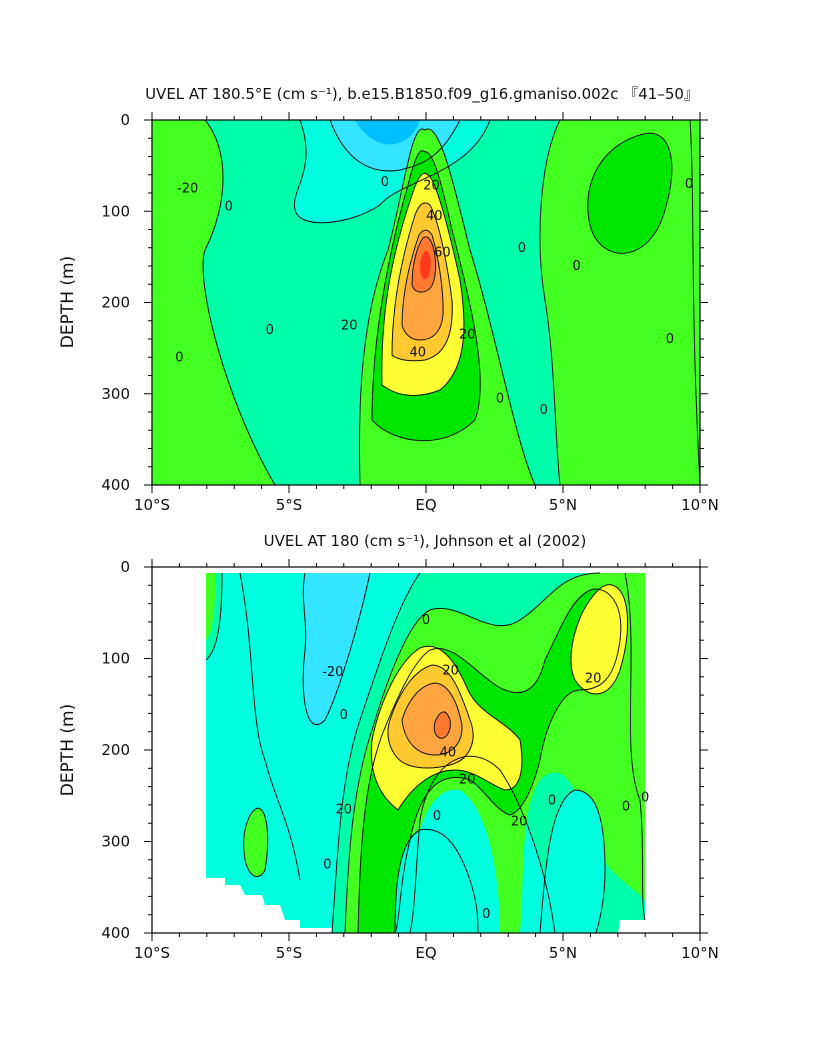 The width and height of the screenshot is (818, 1055). Describe the element at coordinates (336, 649) in the screenshot. I see `bottom-fill-neg20` at that location.